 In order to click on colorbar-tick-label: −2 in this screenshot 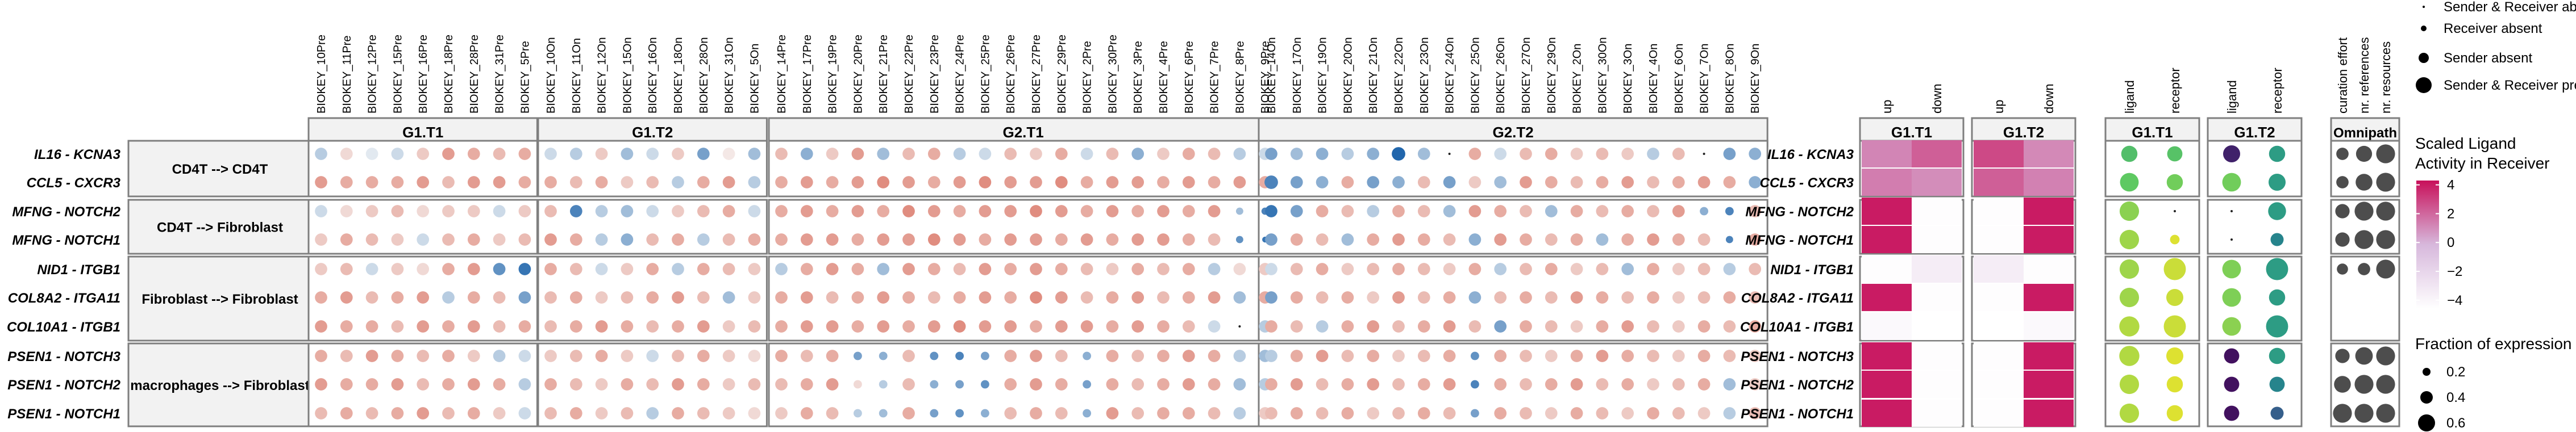, I will do `click(2454, 272)`.